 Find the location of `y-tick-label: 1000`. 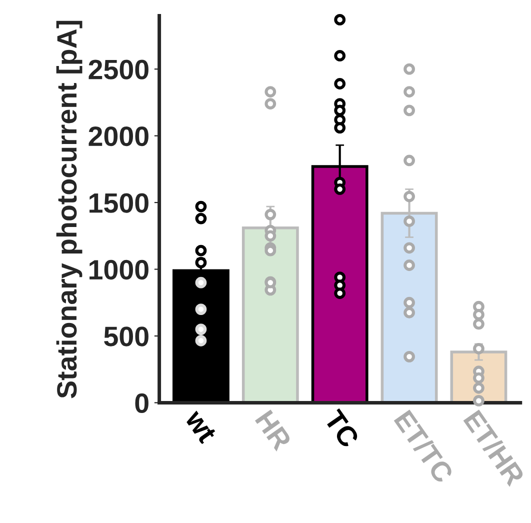

y-tick-label: 1000 is located at coordinates (119, 270).